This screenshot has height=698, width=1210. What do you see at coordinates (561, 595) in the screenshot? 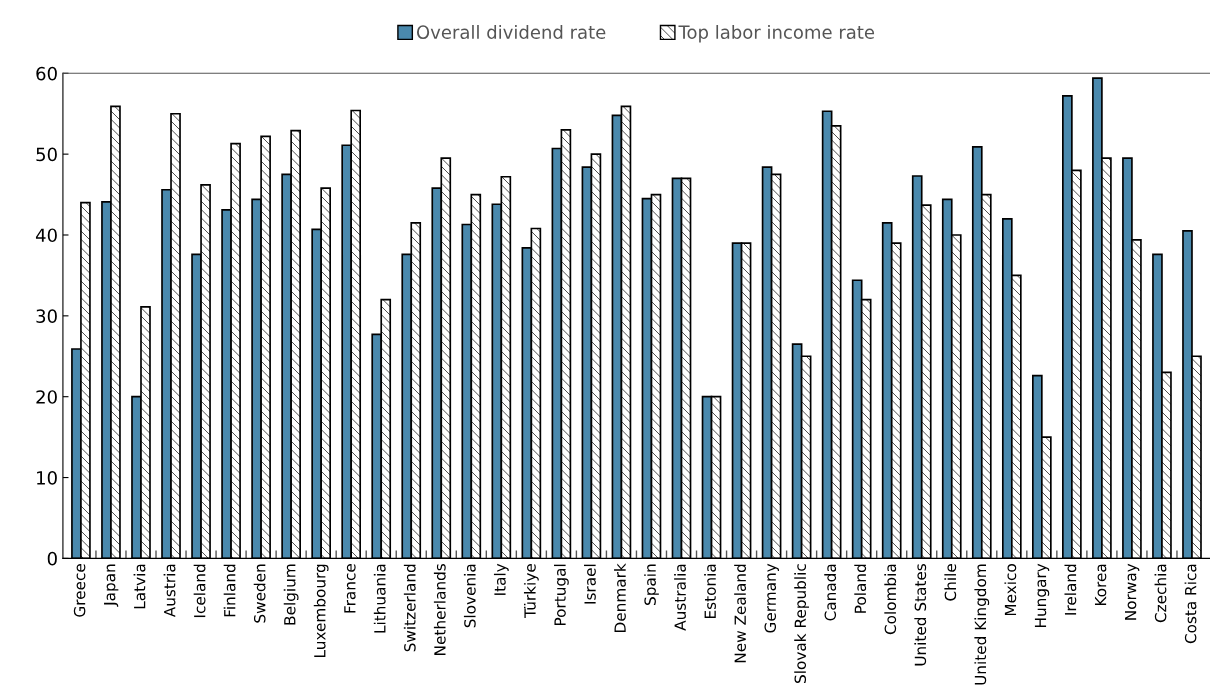
I see `x-tick-label: Portugal` at bounding box center [561, 595].